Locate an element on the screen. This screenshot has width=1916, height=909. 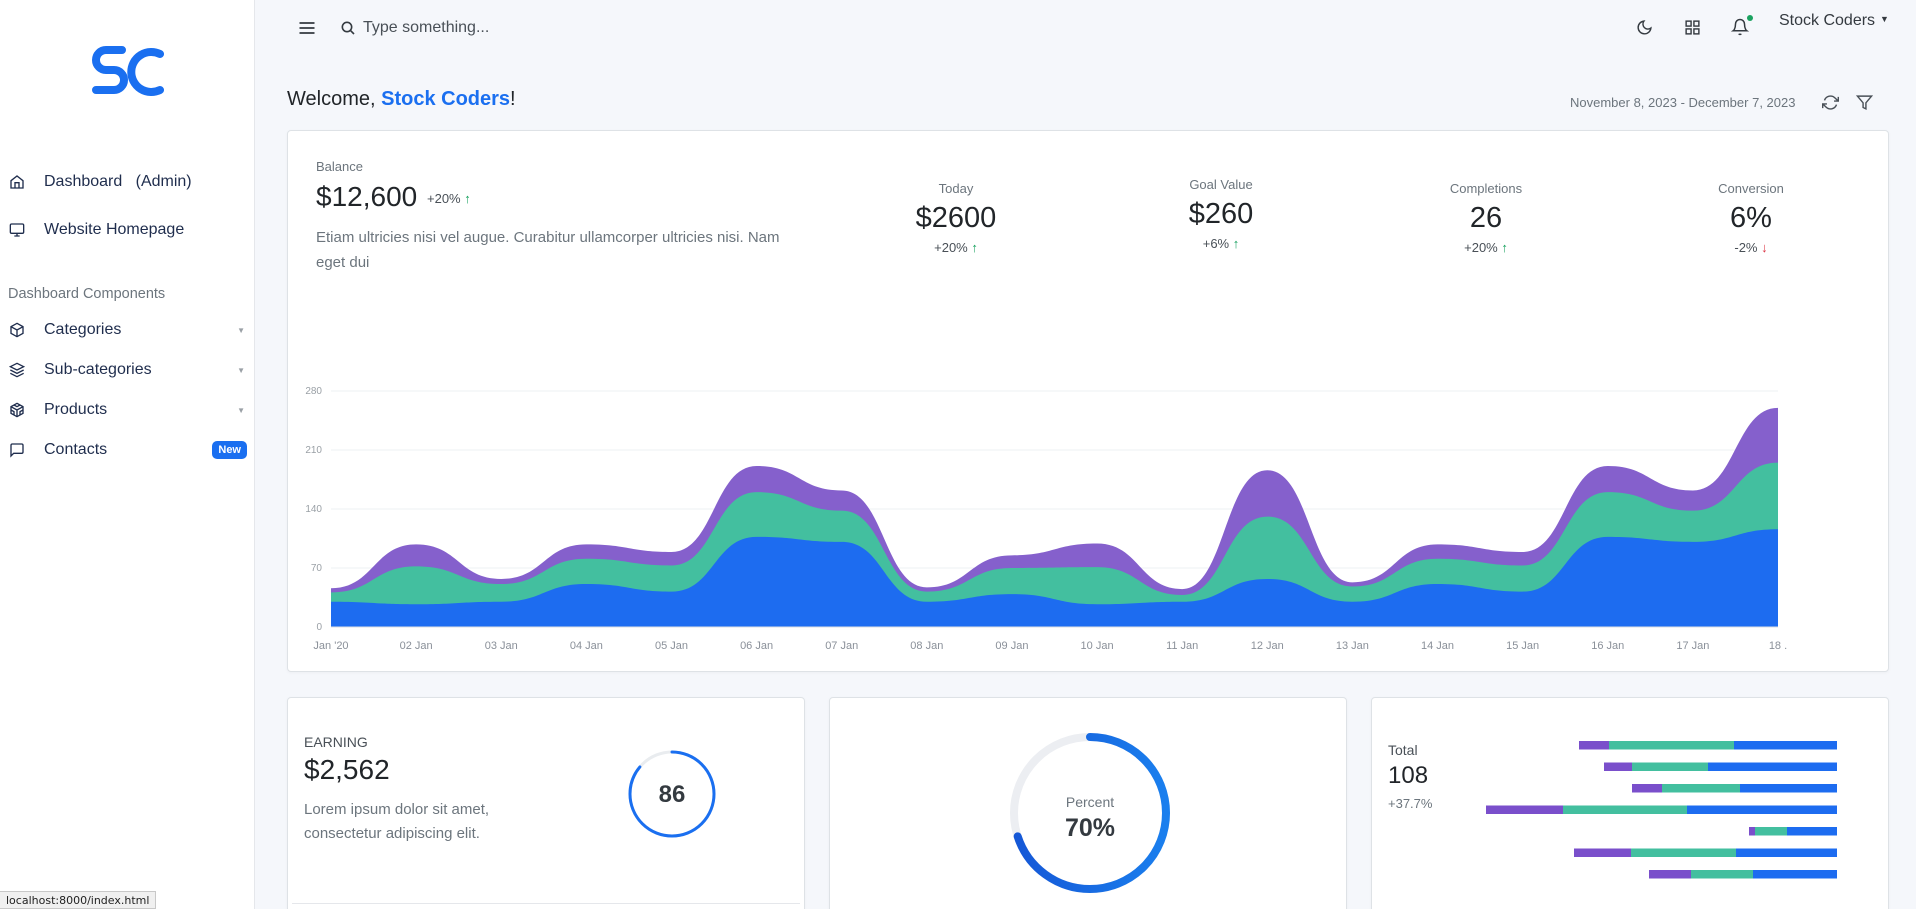
stat-value: 6% is located at coordinates (1751, 218).